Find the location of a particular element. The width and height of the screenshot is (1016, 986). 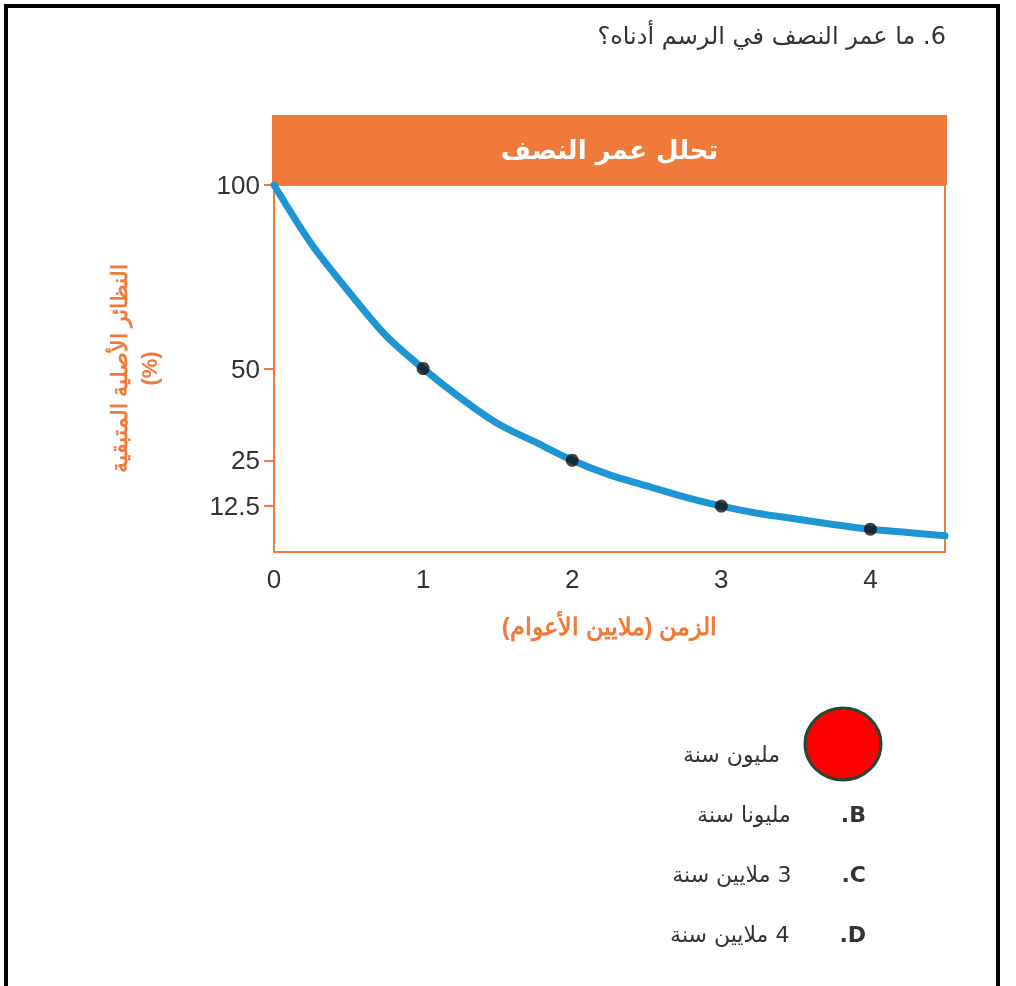

x-axis-title: الزمن (ملايين الأعوام) is located at coordinates (609, 625).